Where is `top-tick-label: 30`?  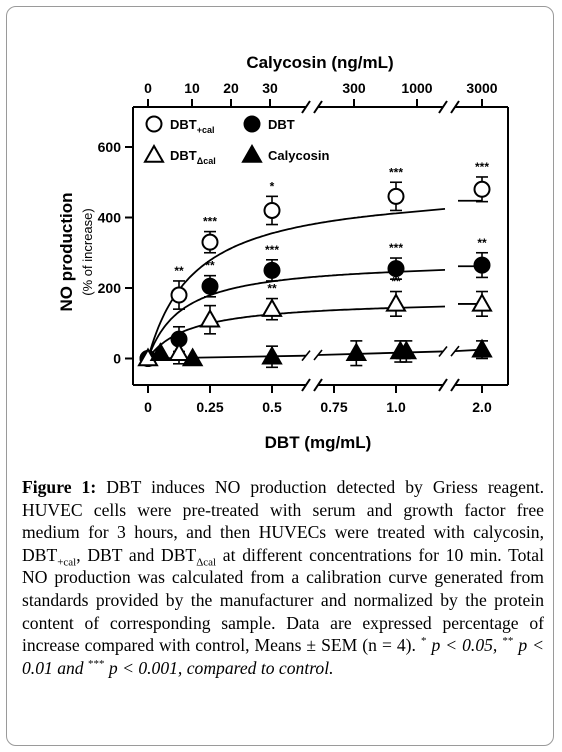
top-tick-label: 30 is located at coordinates (270, 88).